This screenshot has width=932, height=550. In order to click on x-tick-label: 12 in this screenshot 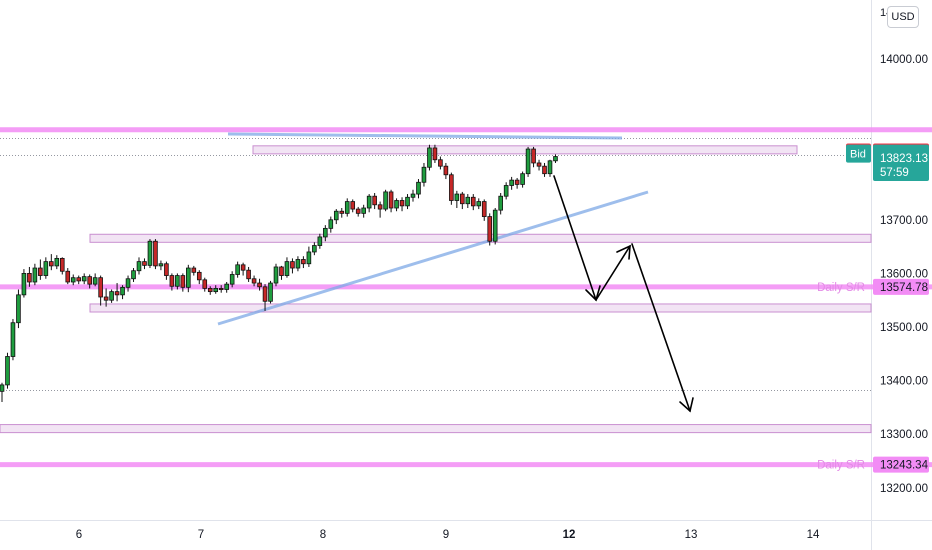, I will do `click(569, 535)`.